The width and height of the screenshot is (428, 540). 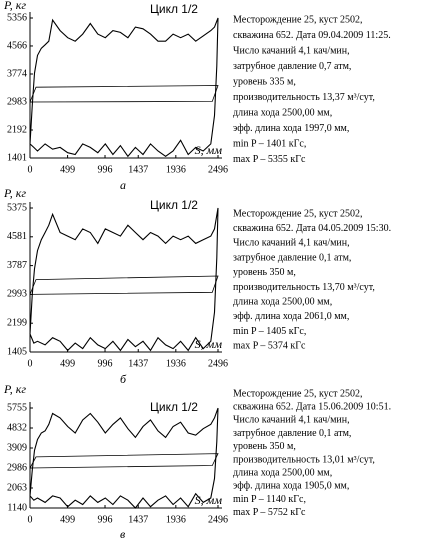 What do you see at coordinates (269, 331) in the screenshot?
I see `description-line: min P – 1405 кГс,` at bounding box center [269, 331].